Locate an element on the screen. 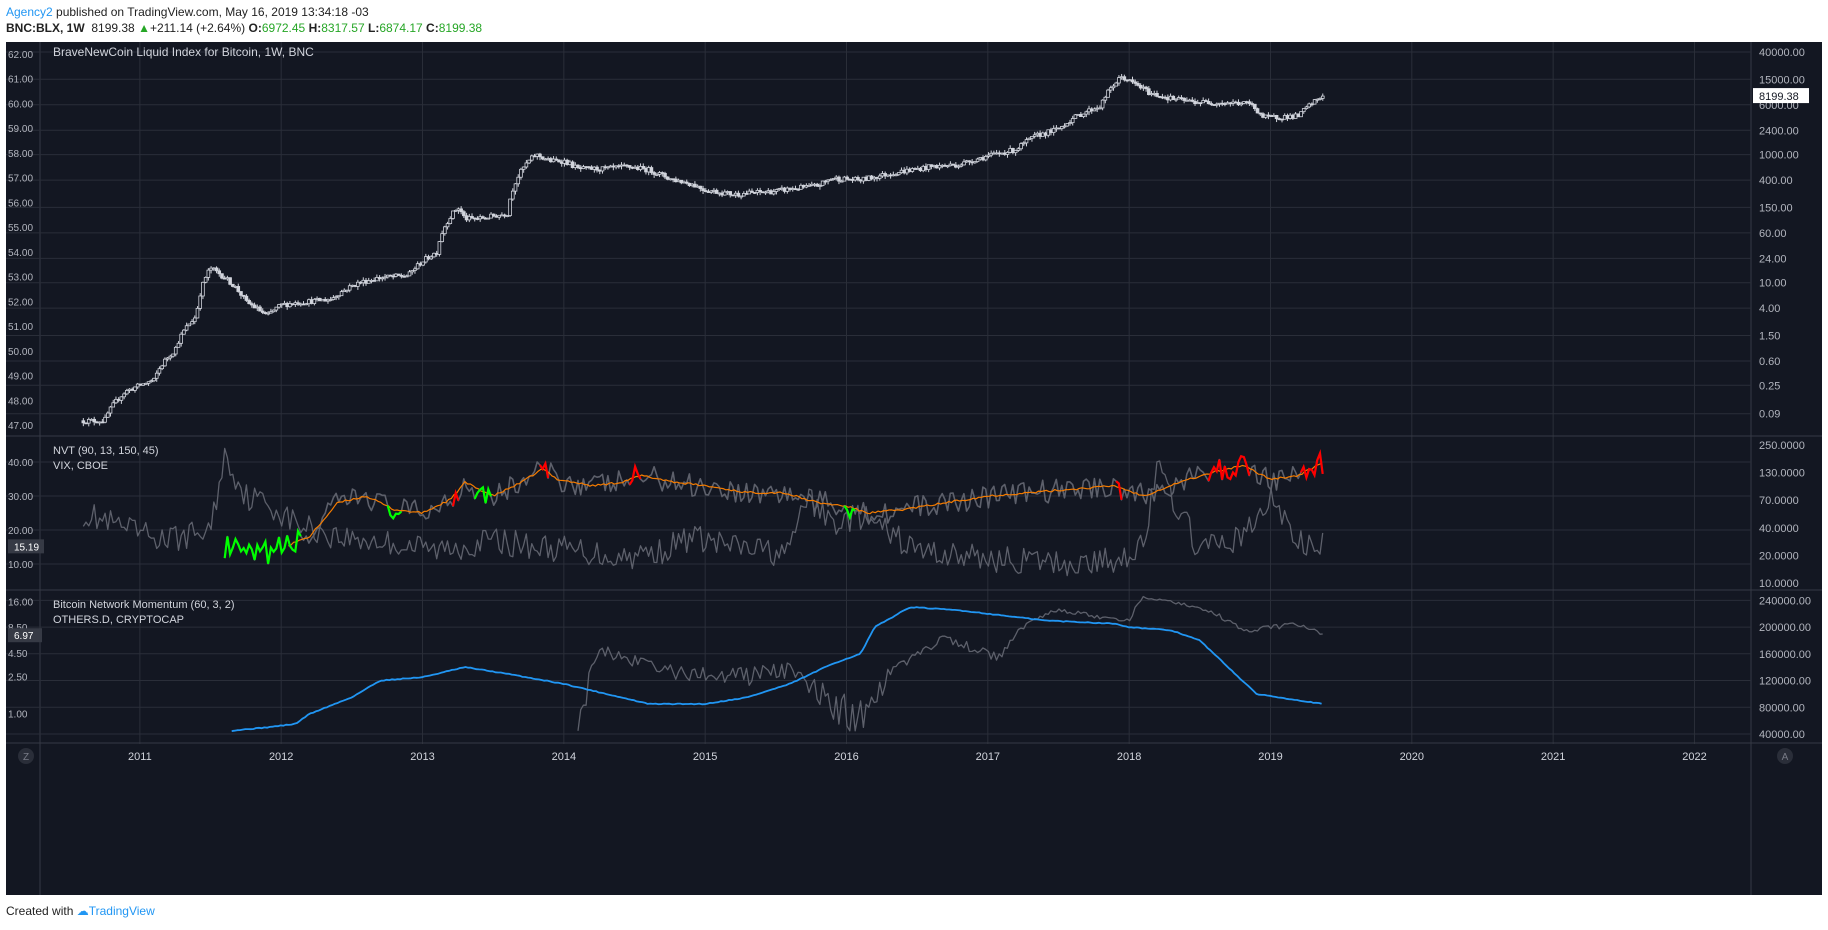  author-link: Agency2 is located at coordinates (29, 12).